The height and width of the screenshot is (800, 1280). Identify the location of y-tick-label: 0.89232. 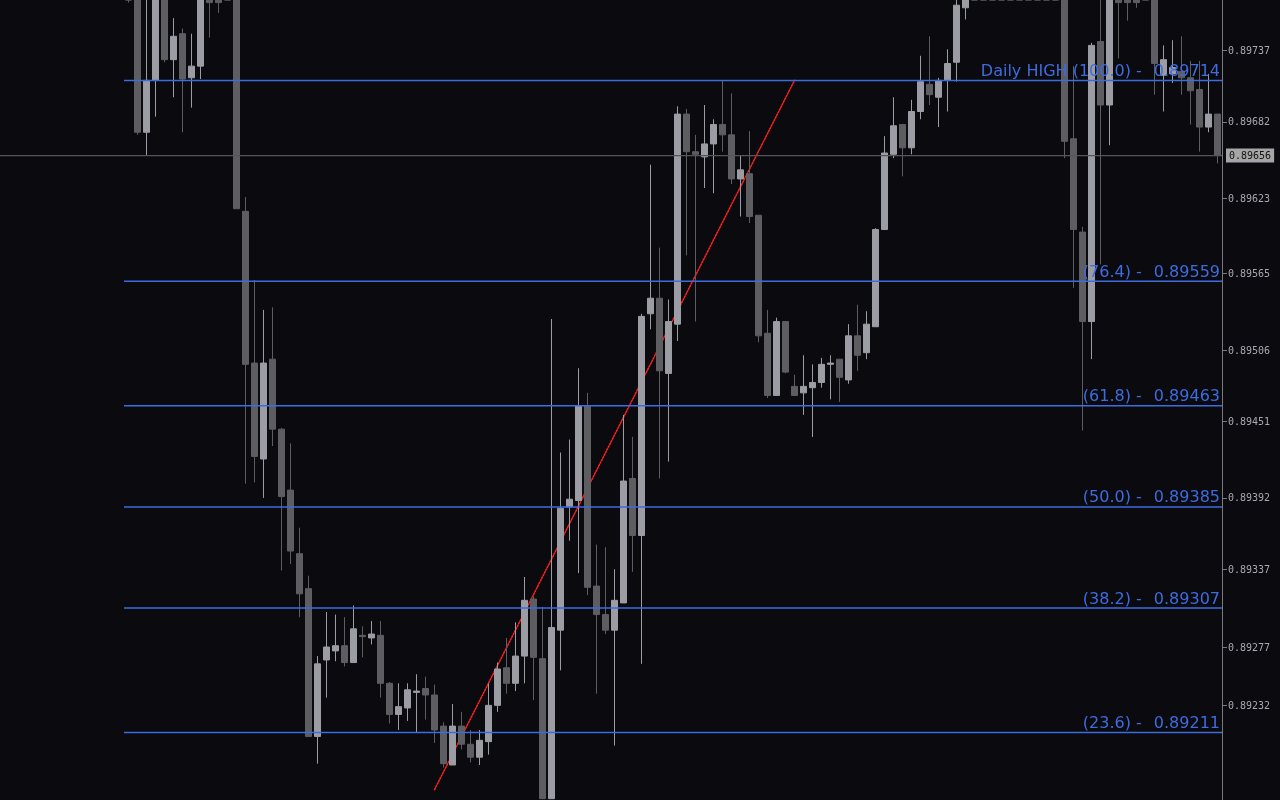
(1249, 705).